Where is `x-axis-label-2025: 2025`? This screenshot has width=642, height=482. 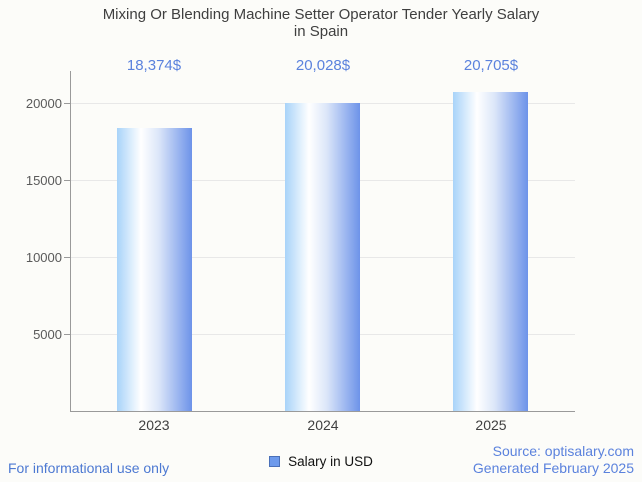
x-axis-label-2025: 2025 is located at coordinates (491, 425).